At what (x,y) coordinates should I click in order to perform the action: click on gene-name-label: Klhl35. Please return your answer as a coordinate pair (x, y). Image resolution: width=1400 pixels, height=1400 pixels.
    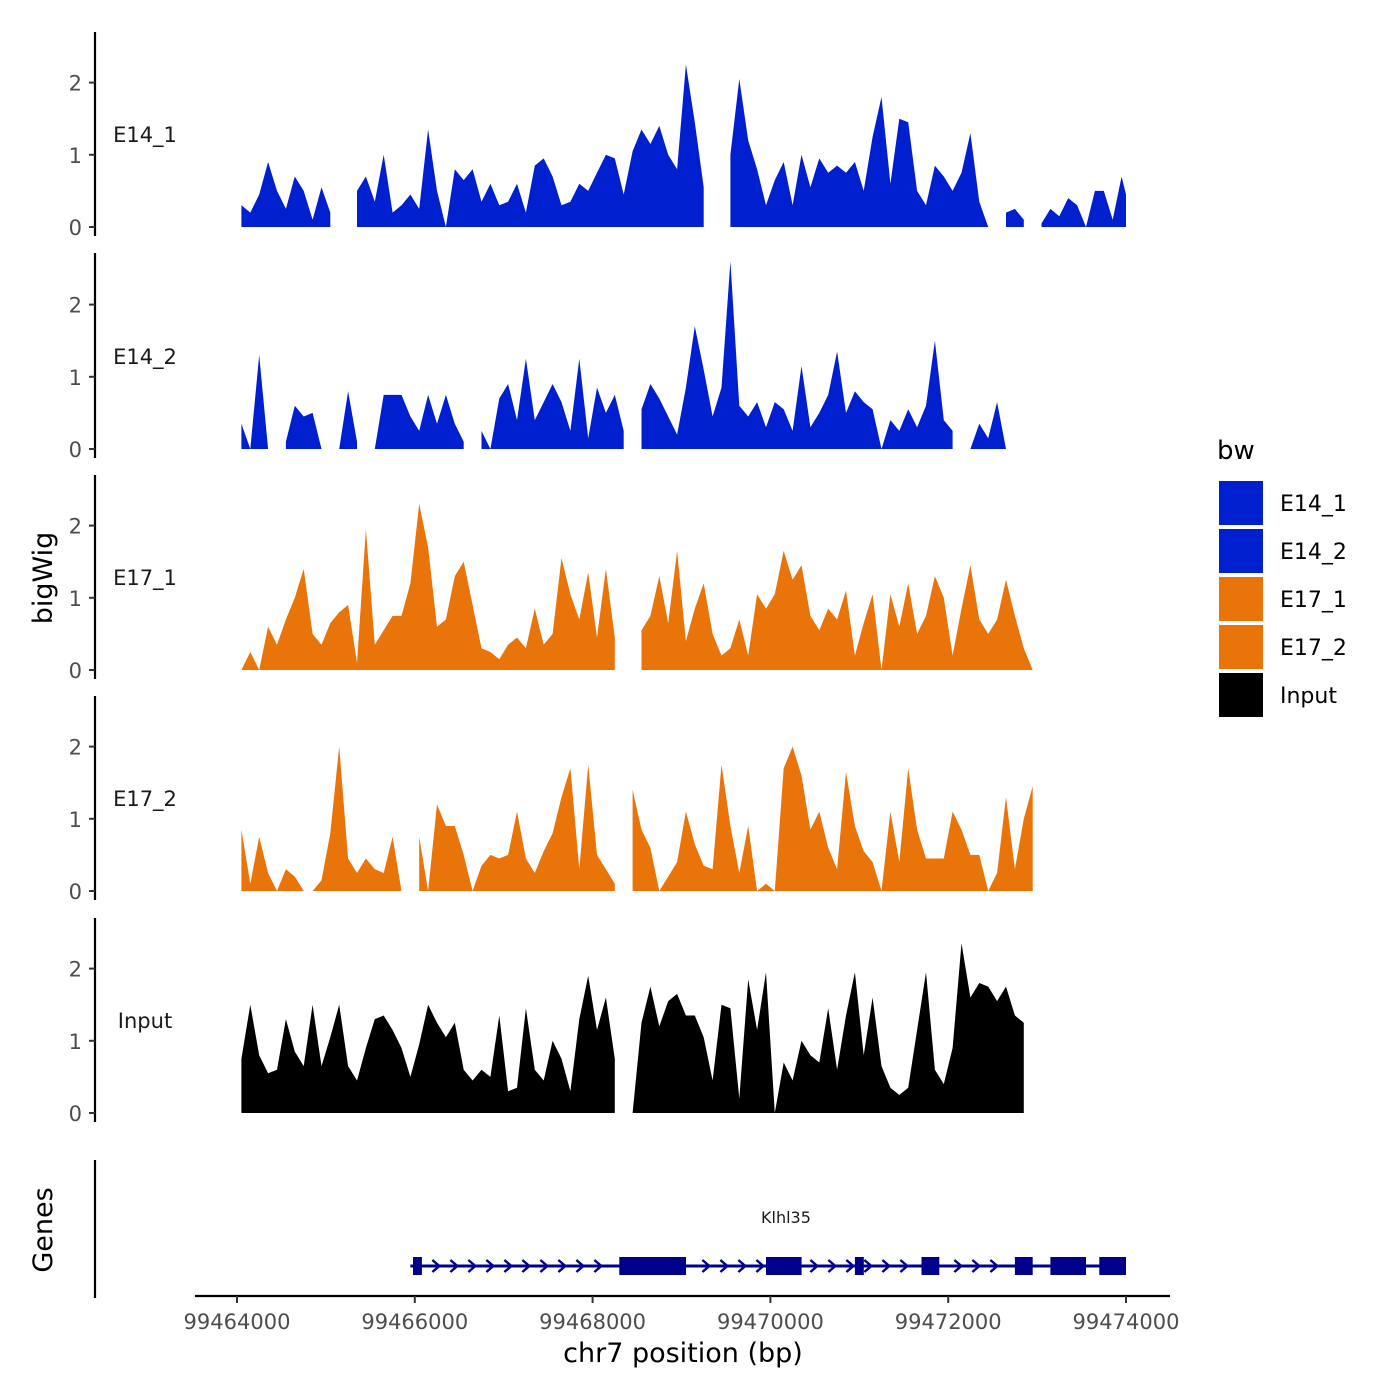
    Looking at the image, I should click on (786, 1217).